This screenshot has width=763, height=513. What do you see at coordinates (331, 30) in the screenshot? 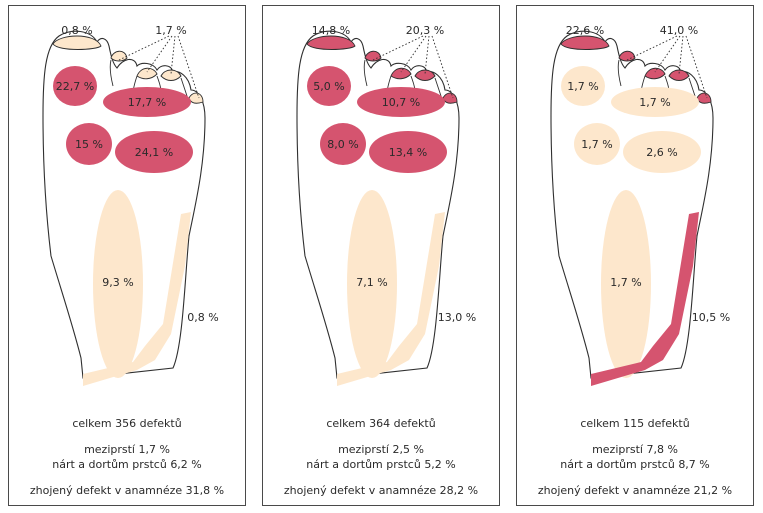
I see `little-toe-nail-value: 14,8 %` at bounding box center [331, 30].